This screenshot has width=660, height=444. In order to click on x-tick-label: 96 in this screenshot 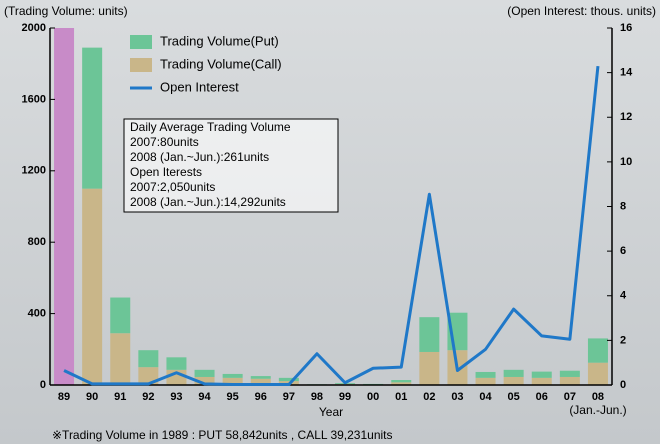, I will do `click(261, 397)`.